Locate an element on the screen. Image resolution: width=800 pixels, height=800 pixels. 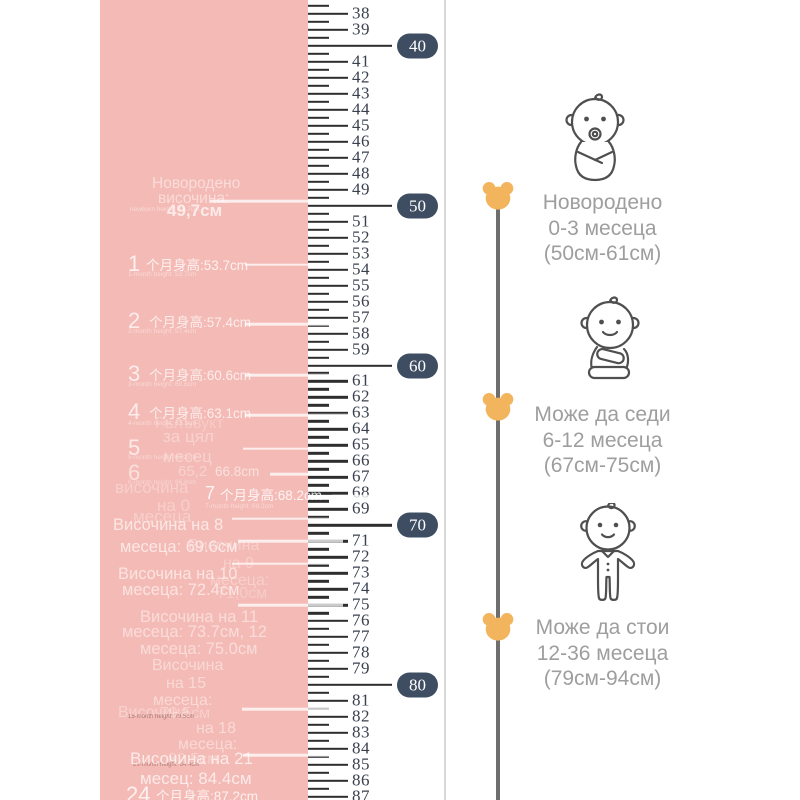
panel-text: 6 is located at coordinates (134, 472).